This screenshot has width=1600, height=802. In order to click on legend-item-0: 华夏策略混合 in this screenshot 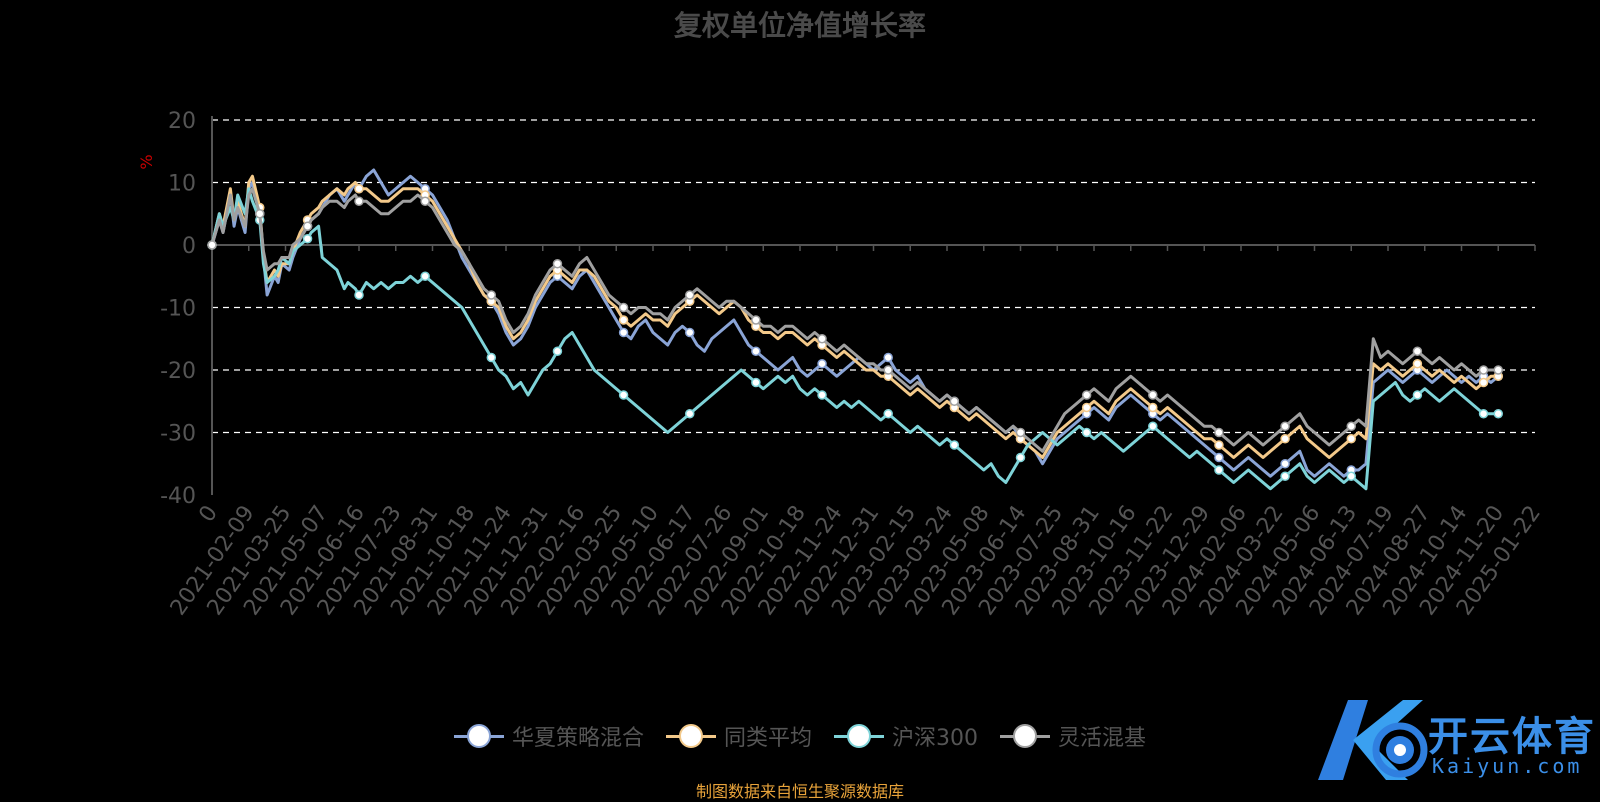, I will do `click(549, 736)`.